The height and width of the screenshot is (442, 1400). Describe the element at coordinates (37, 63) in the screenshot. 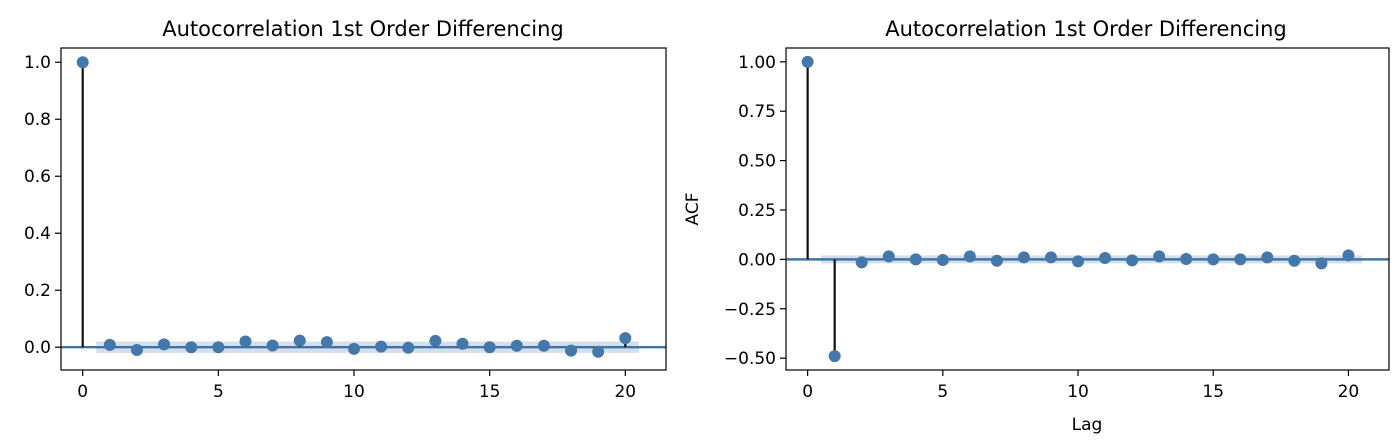

I see `y-tick-label: 1.0` at that location.